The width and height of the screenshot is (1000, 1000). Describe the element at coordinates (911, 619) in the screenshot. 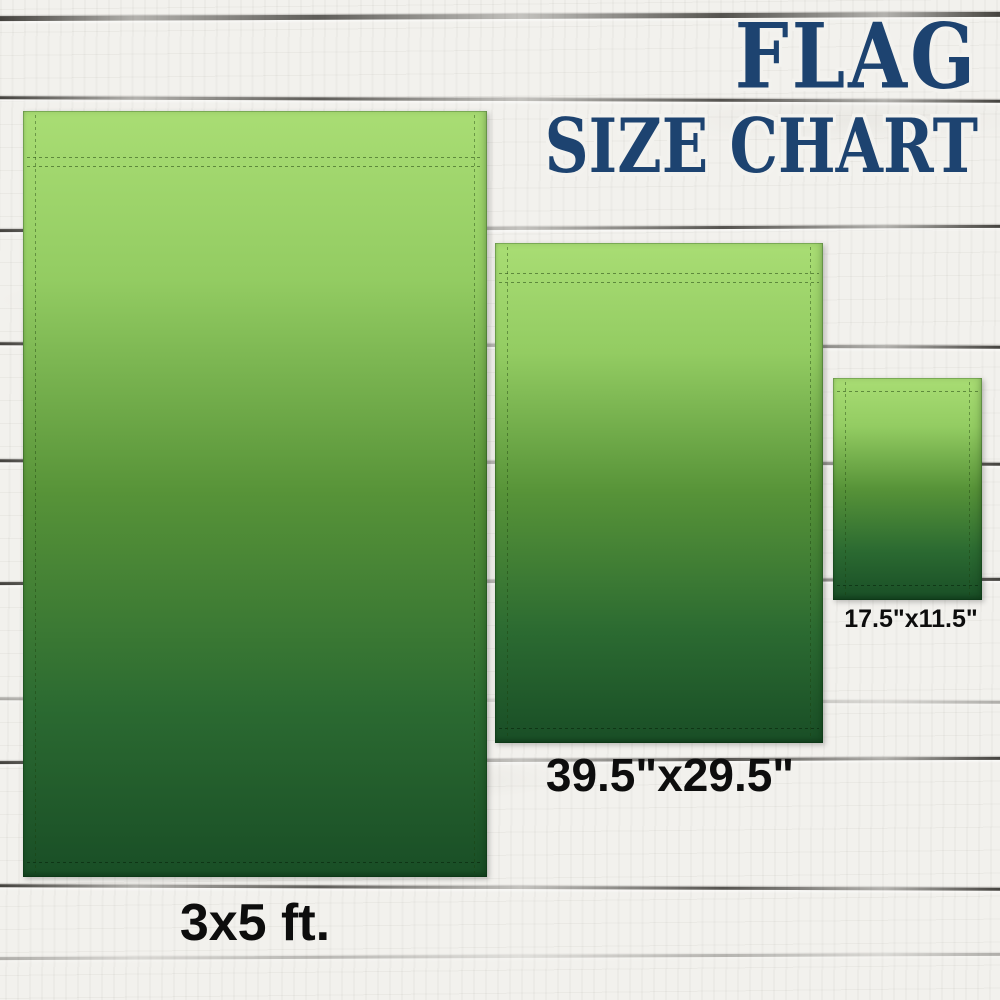

I see `flag-small-size-label: 17.5"x11.5"` at that location.